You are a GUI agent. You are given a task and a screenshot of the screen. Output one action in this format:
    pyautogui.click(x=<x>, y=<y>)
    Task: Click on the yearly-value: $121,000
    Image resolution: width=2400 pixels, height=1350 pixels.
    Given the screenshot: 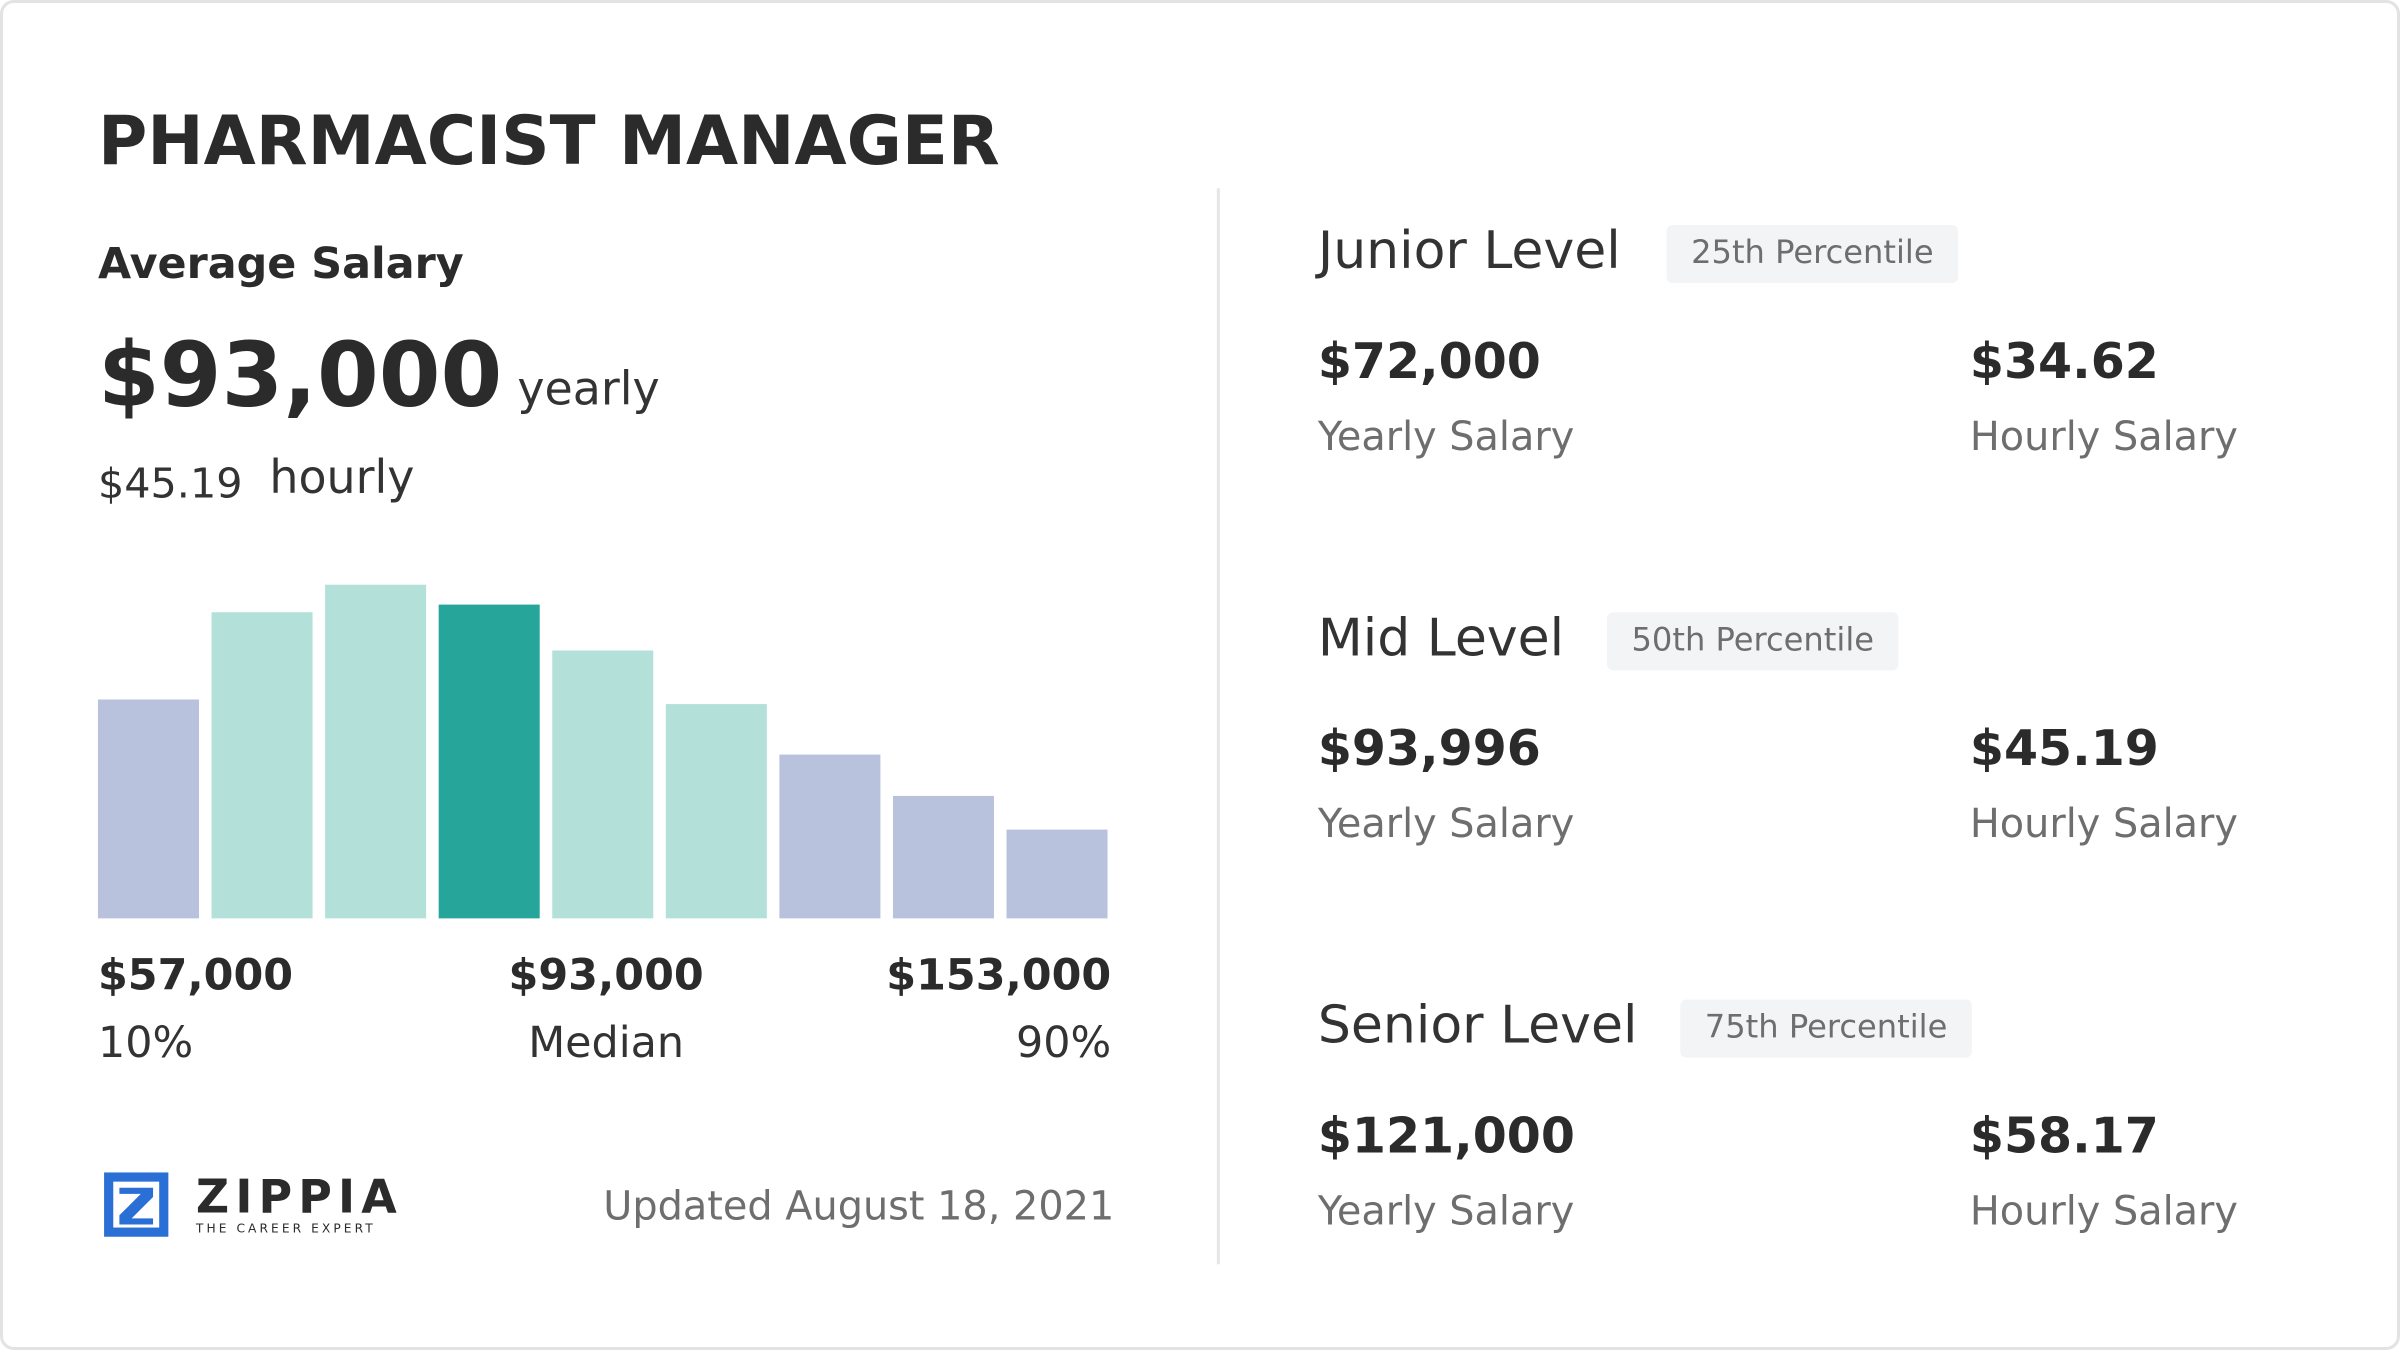 What is the action you would take?
    pyautogui.click(x=1446, y=1135)
    